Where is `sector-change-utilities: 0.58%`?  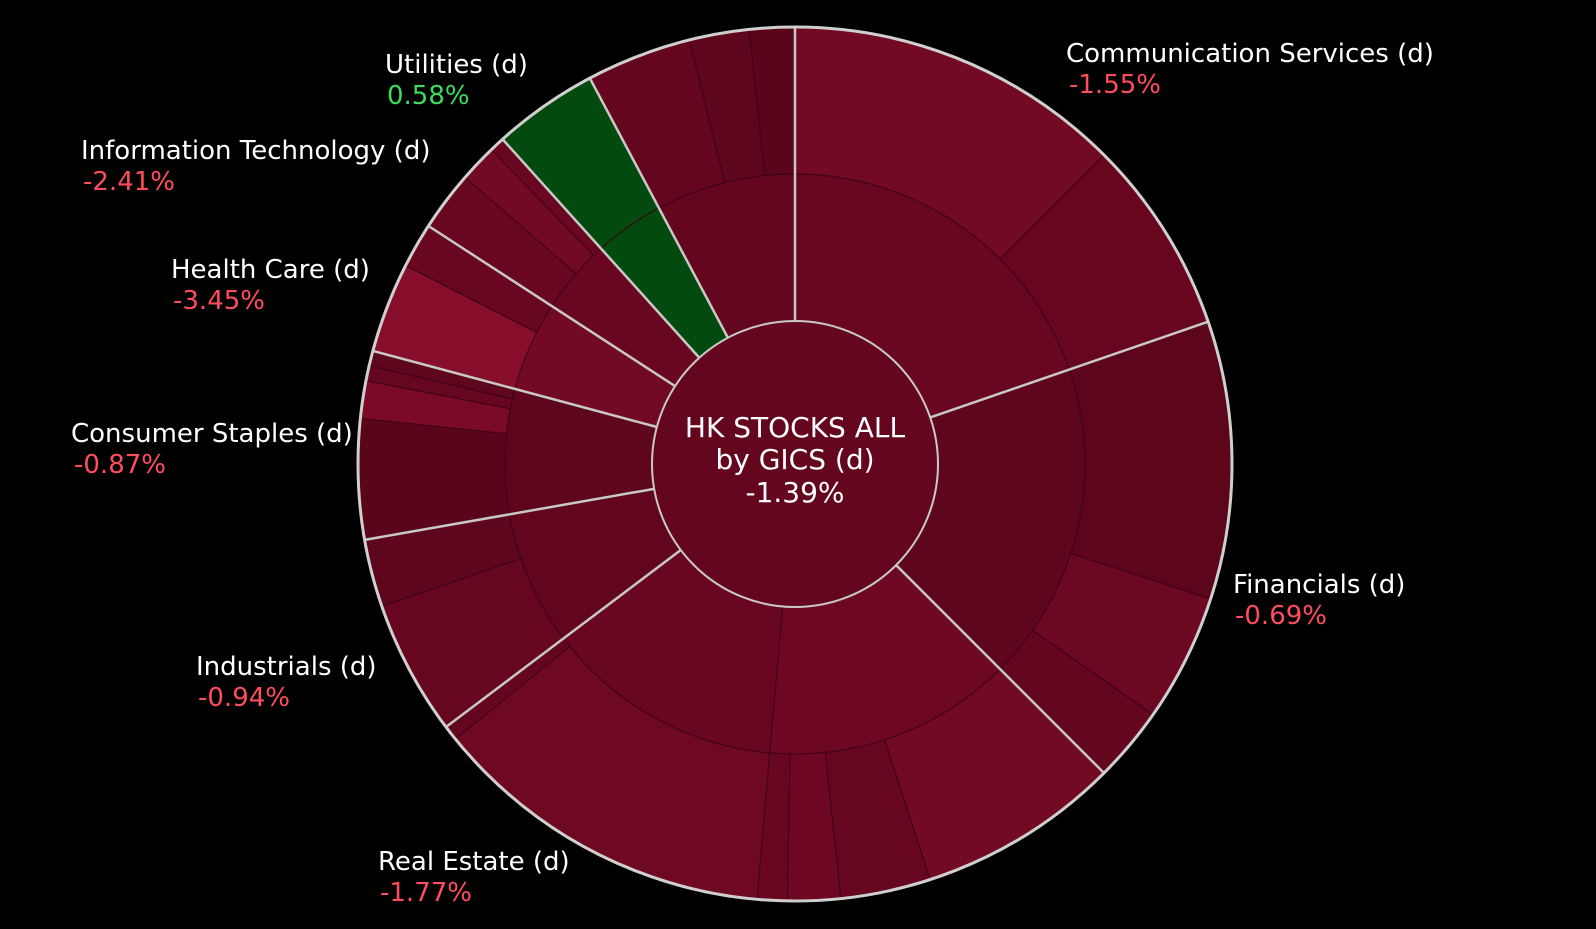
sector-change-utilities: 0.58% is located at coordinates (428, 96).